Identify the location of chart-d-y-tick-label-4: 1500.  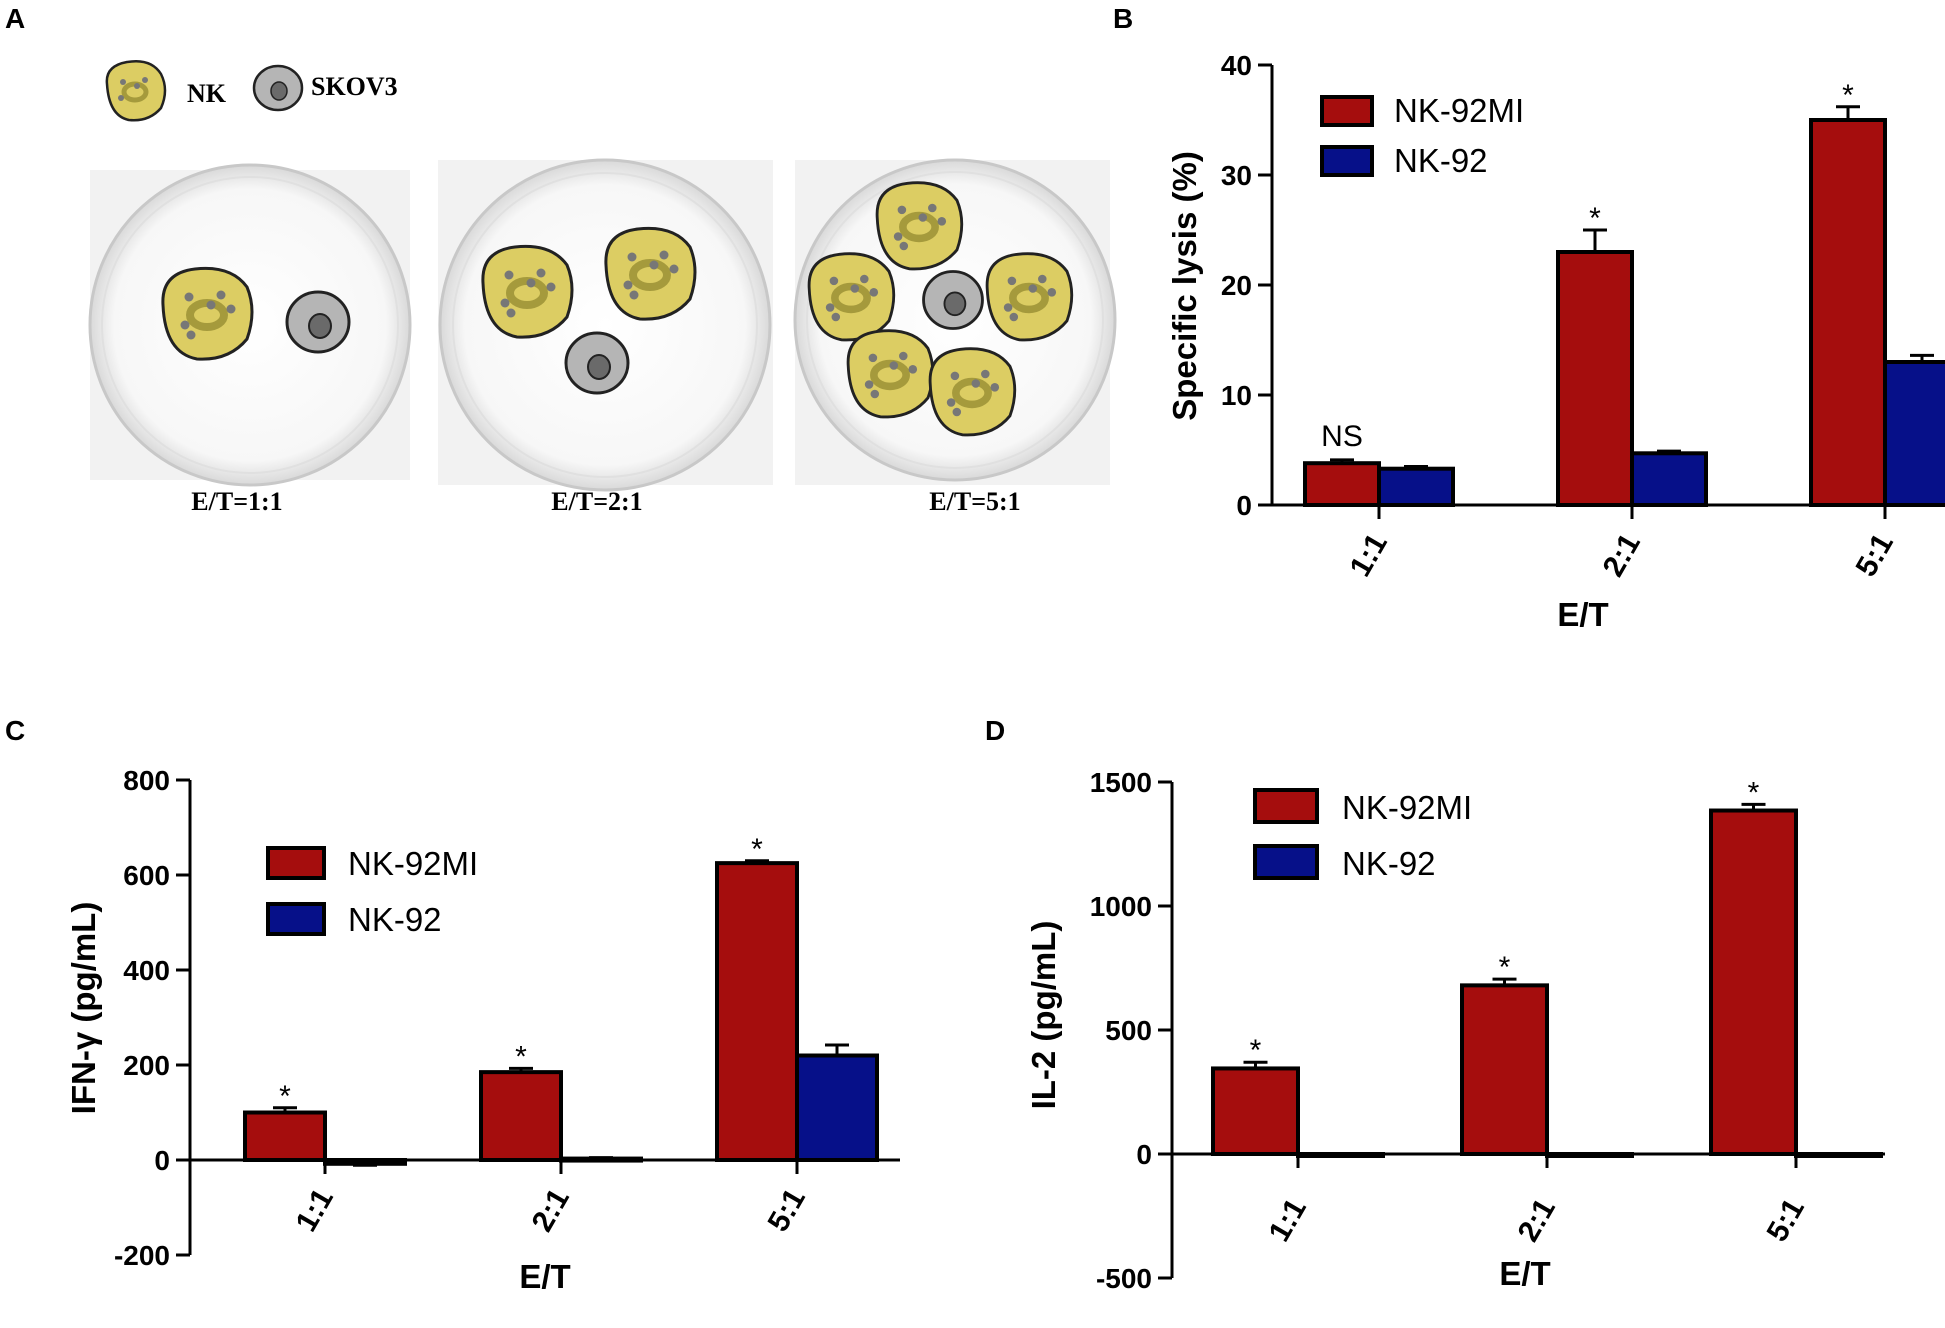
(1121, 782).